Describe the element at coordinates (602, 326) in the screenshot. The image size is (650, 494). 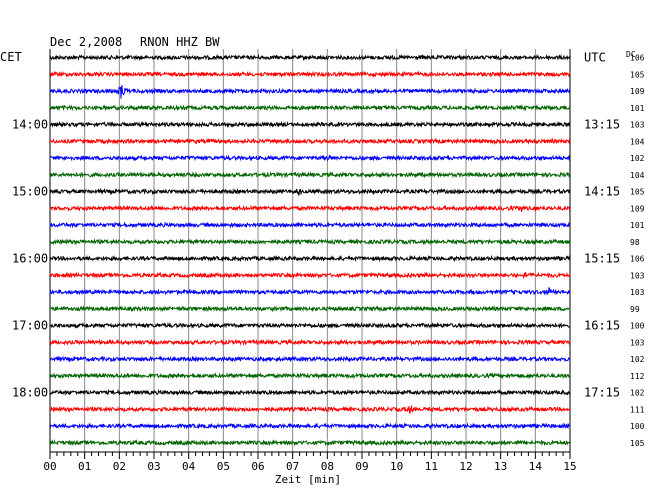
I see `right-hour-label: 16:15` at that location.